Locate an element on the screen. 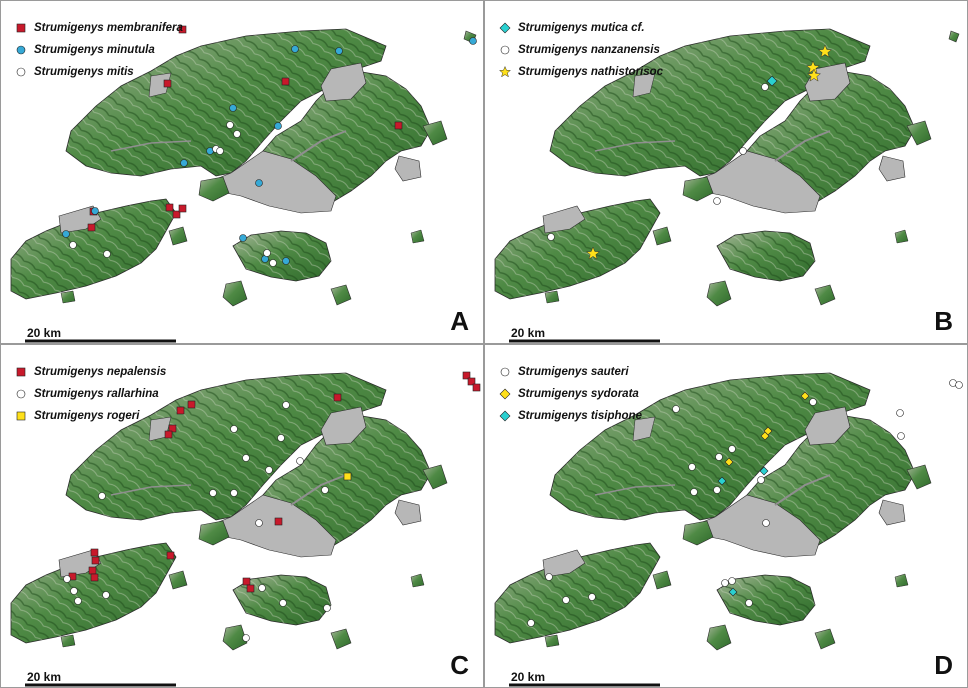 This screenshot has width=968, height=688. yellow-diamond-icon is located at coordinates (505, 394).